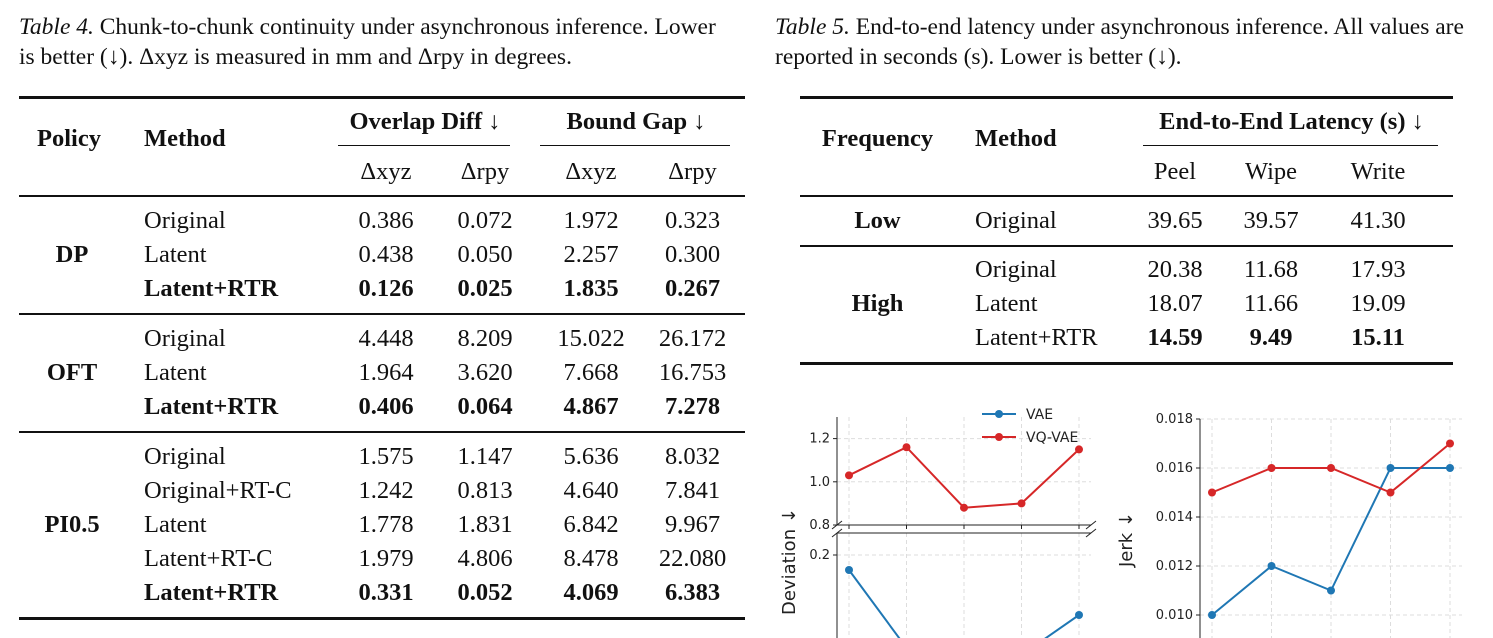 The image size is (1493, 638). Describe the element at coordinates (1175, 337) in the screenshot. I see `value-cell: 14.59` at that location.